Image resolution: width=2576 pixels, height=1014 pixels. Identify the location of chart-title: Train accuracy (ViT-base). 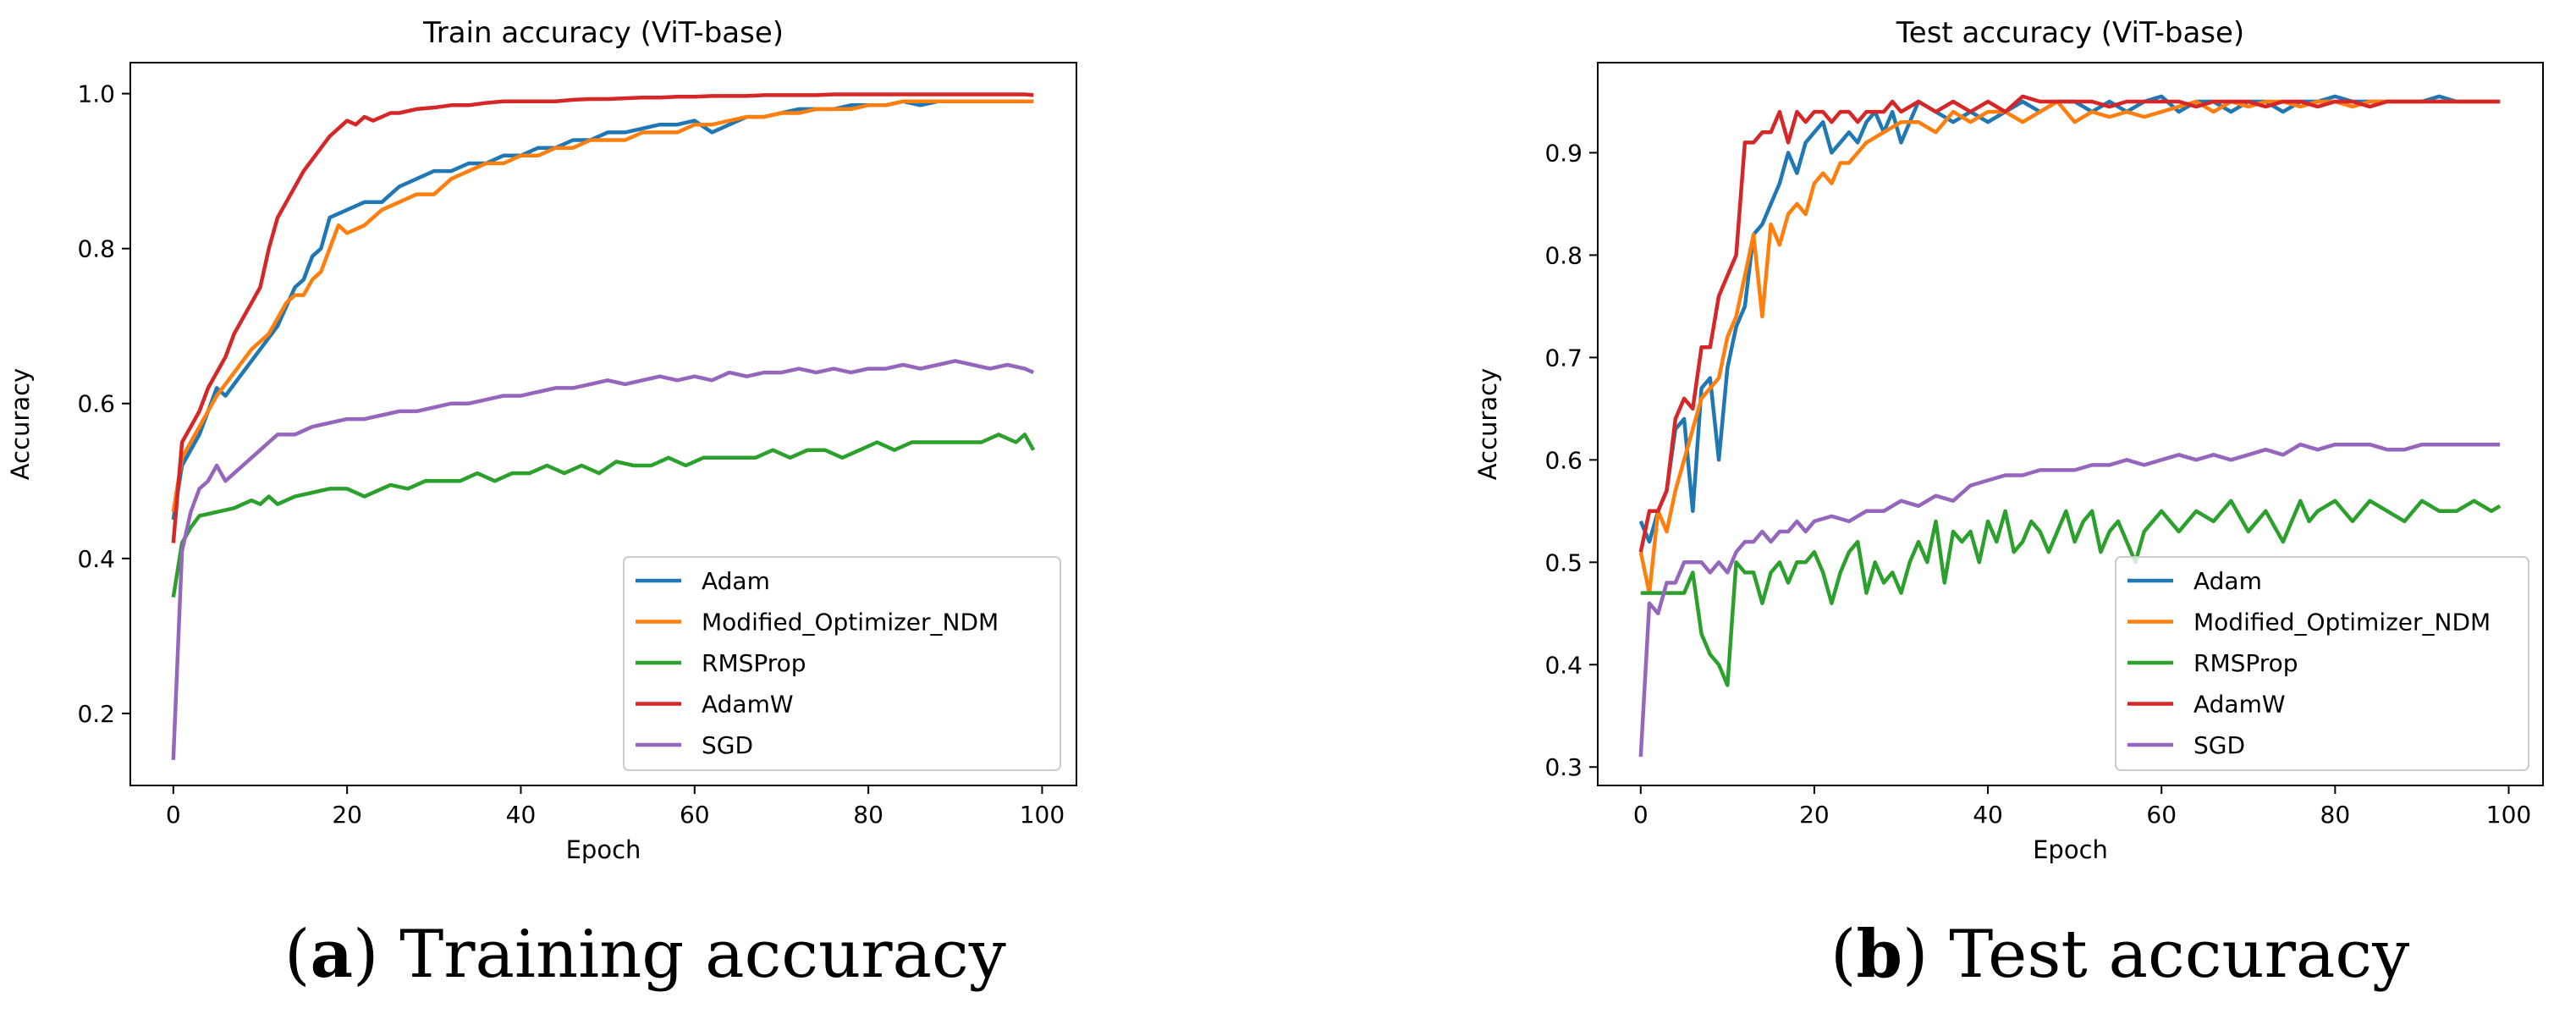
(603, 33).